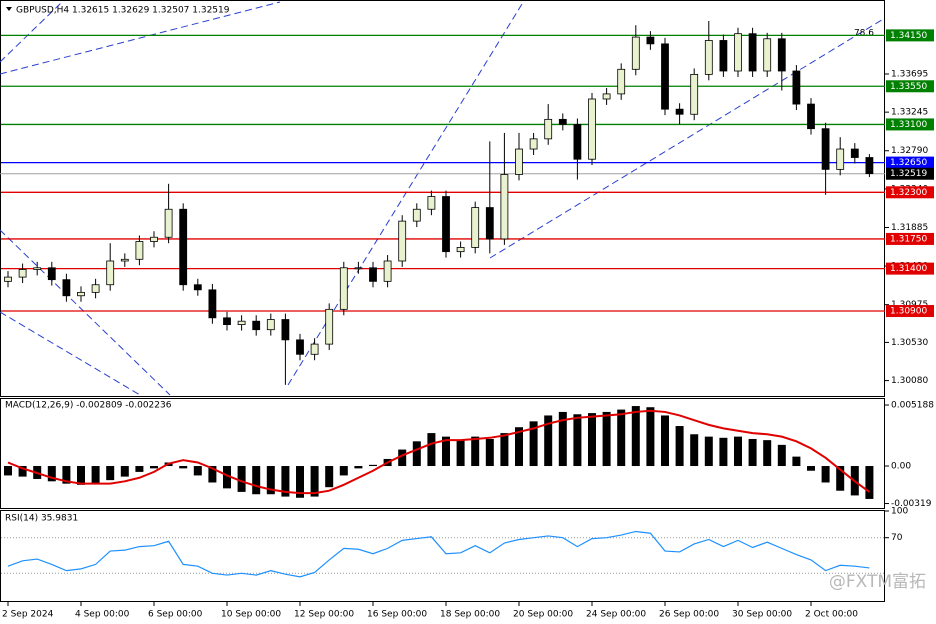 This screenshot has width=936, height=624. Describe the element at coordinates (438, 452) in the screenshot. I see `signal-line` at that location.